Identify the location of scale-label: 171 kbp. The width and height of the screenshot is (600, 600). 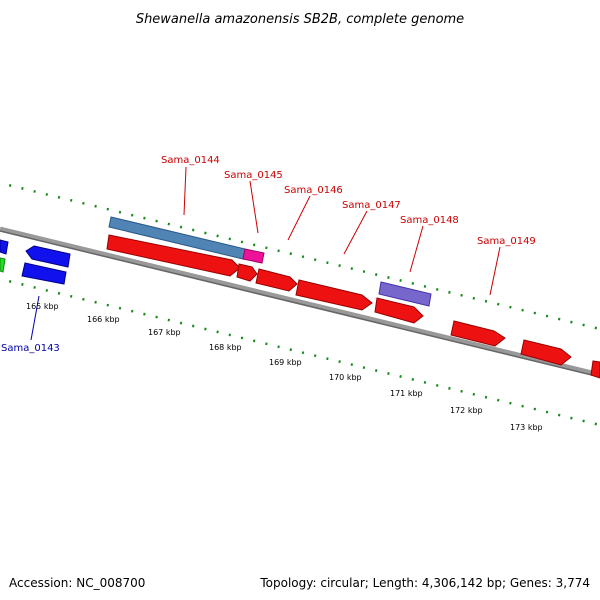
(406, 393).